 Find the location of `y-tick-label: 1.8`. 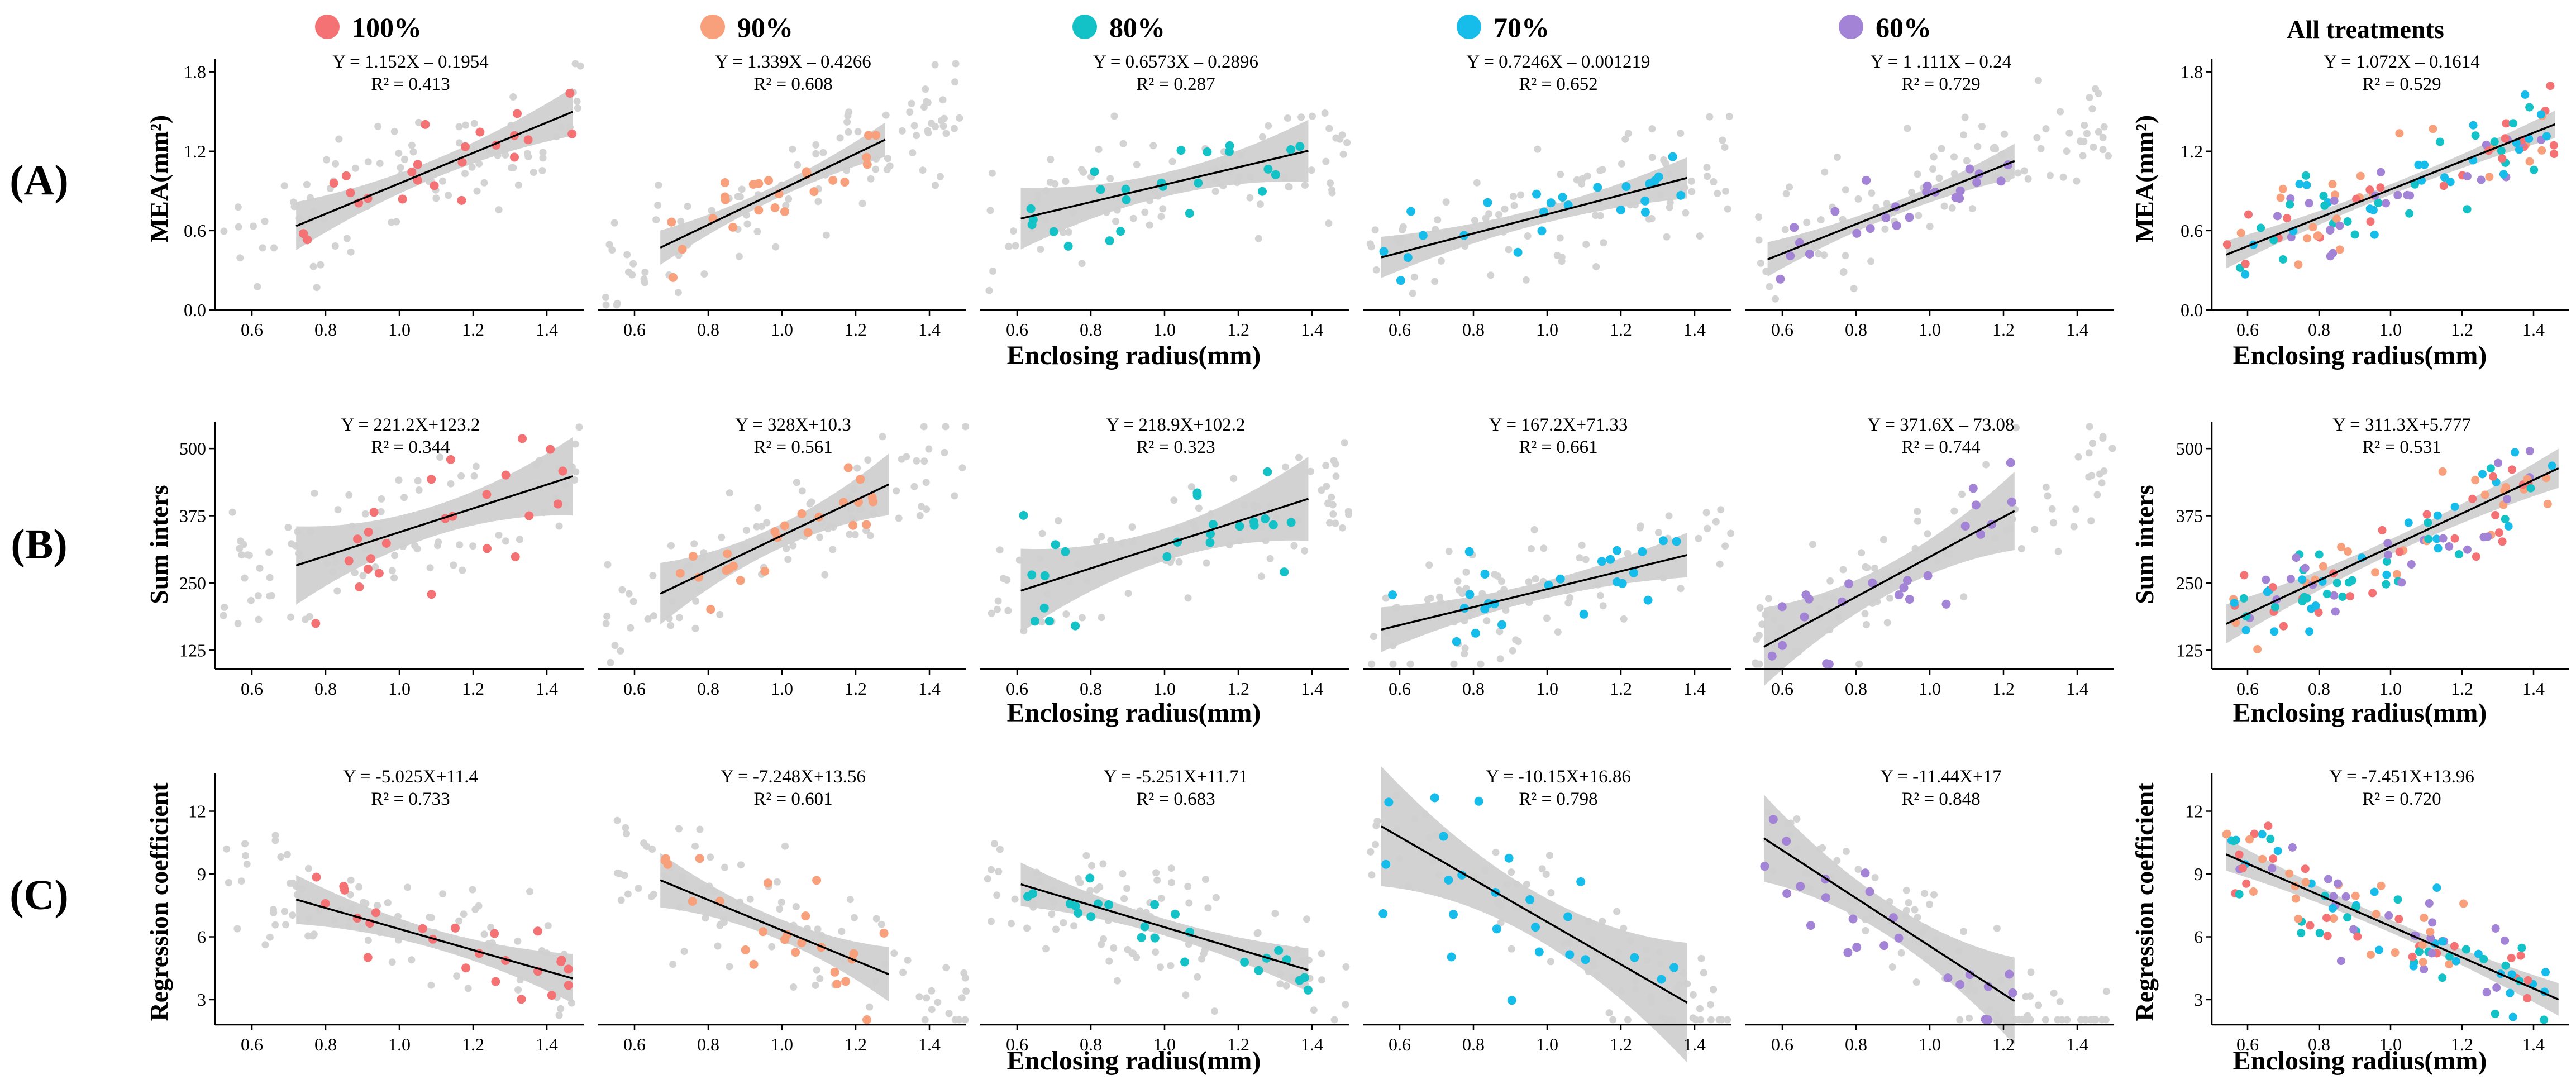

y-tick-label: 1.8 is located at coordinates (195, 72).